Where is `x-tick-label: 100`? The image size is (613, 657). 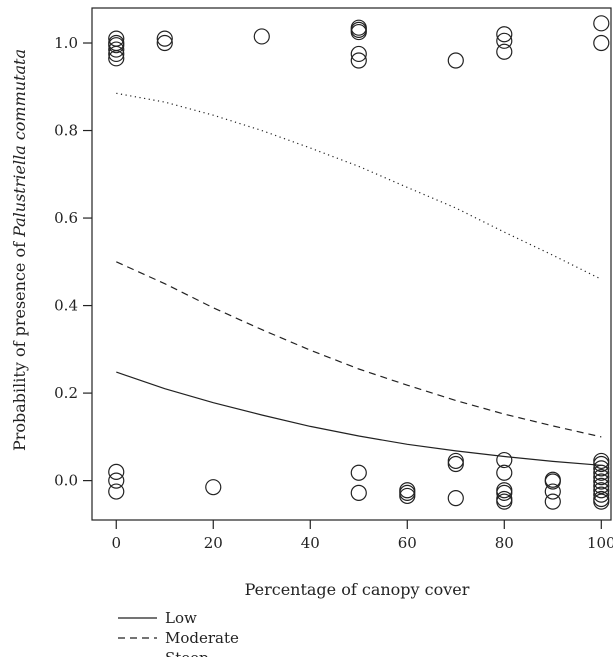
x-tick-label: 100 is located at coordinates (600, 543).